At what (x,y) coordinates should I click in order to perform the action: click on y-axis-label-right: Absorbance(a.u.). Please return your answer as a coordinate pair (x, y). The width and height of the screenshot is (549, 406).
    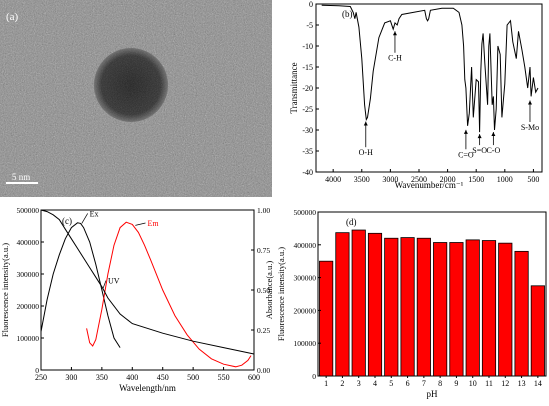
    Looking at the image, I should click on (269, 290).